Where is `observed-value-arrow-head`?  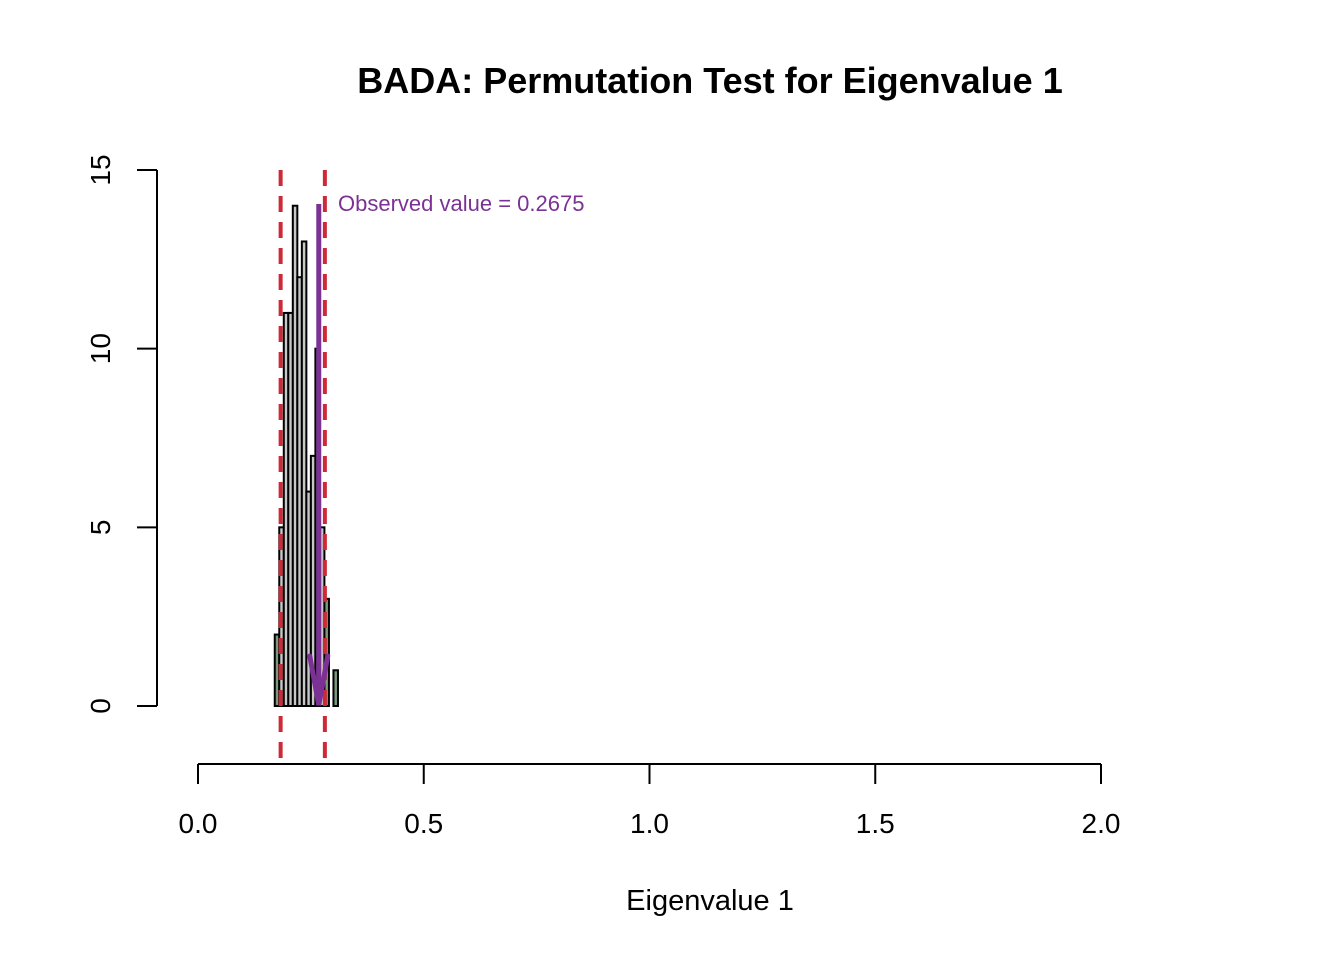
observed-value-arrow-head is located at coordinates (319, 679).